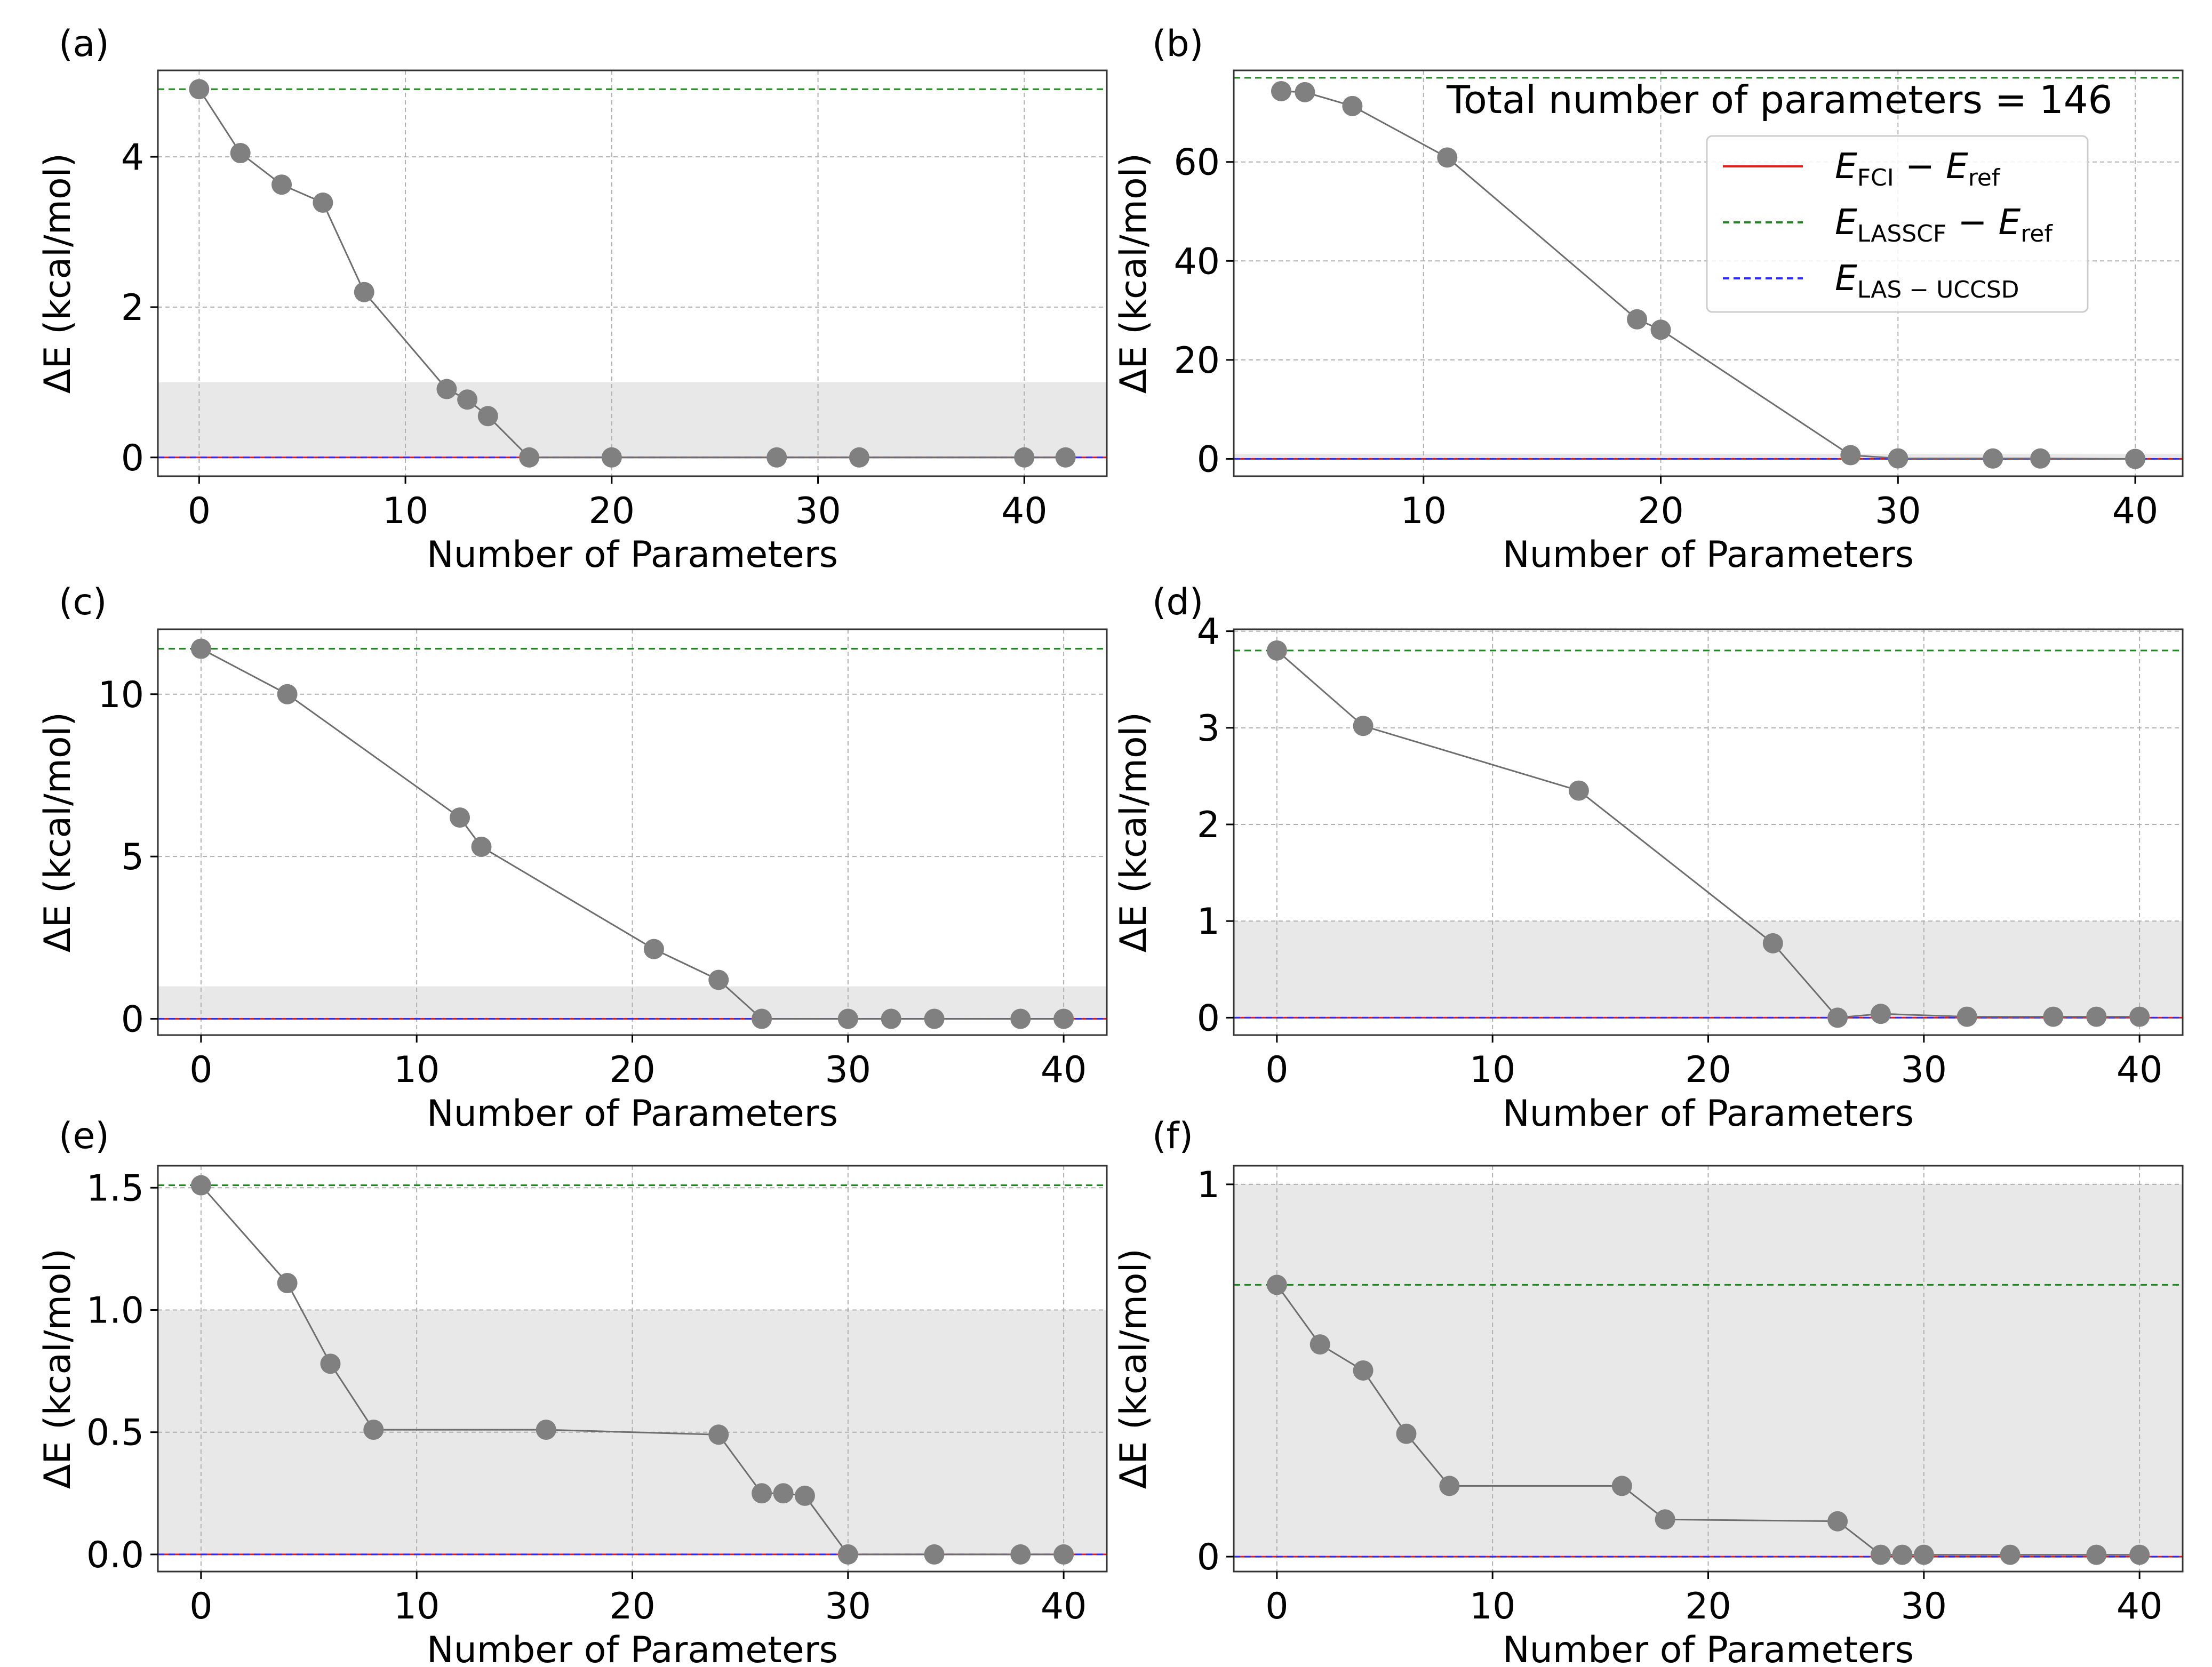 The height and width of the screenshot is (1667, 2212). I want to click on y-tick-label: 3, so click(1208, 729).